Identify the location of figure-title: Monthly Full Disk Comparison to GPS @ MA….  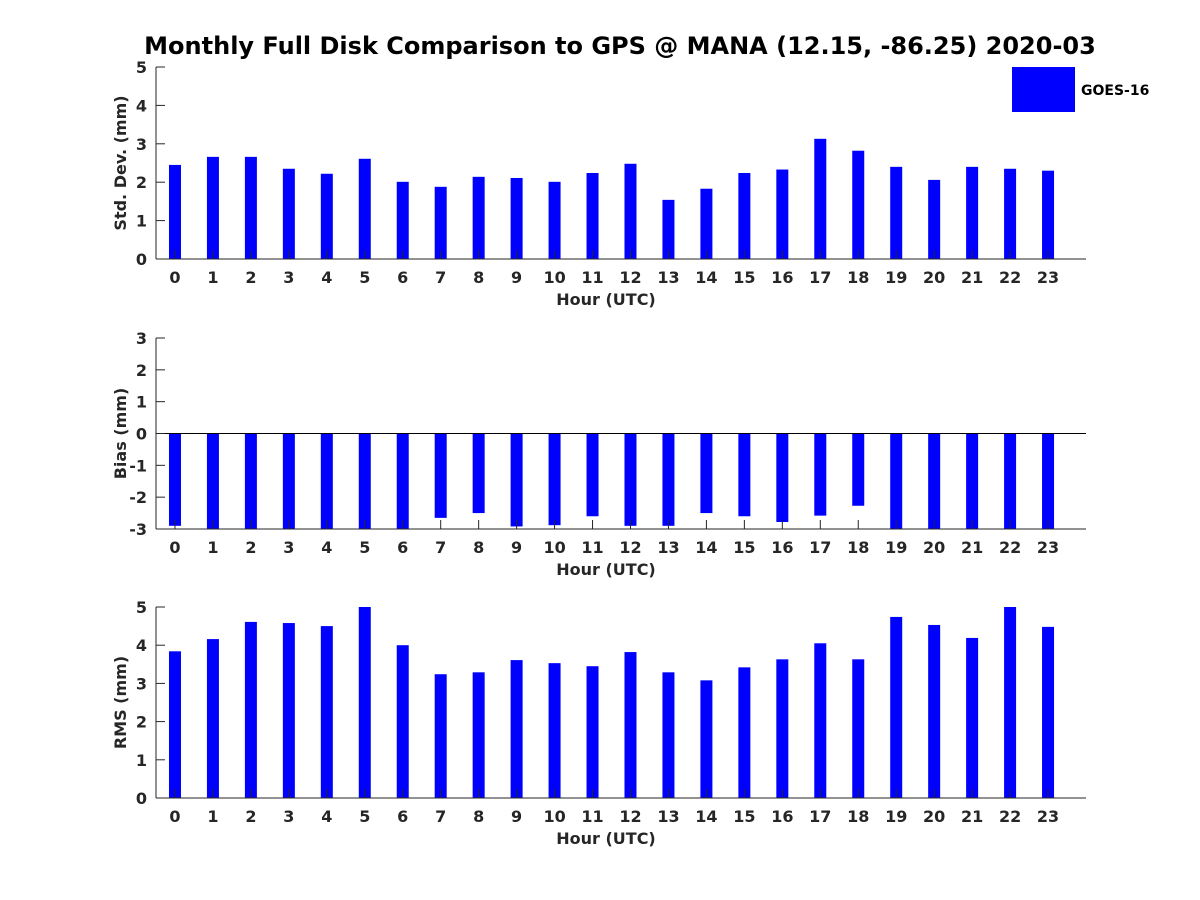
(620, 46).